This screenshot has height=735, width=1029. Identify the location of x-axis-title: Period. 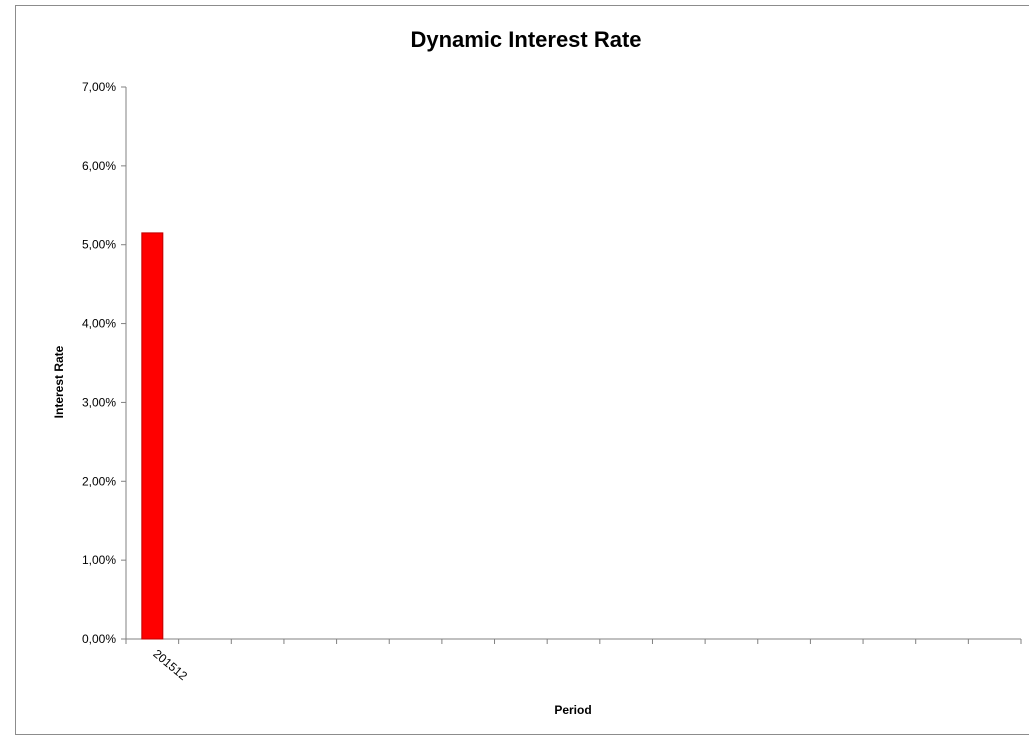
(572, 710).